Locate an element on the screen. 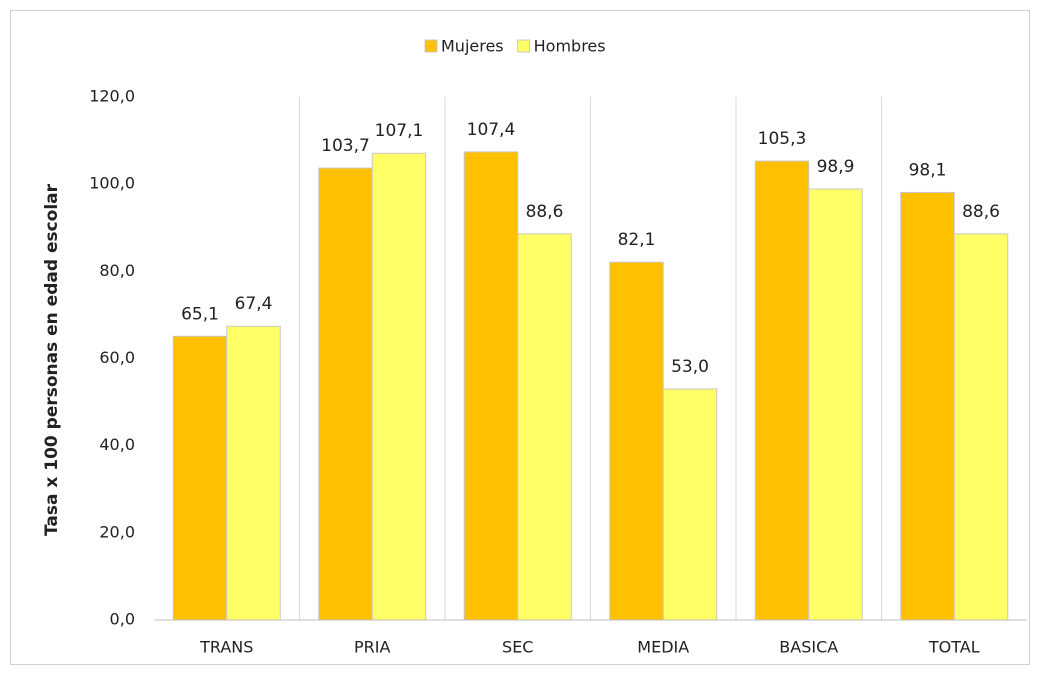  y-tick-label: 80,0 is located at coordinates (117, 270).